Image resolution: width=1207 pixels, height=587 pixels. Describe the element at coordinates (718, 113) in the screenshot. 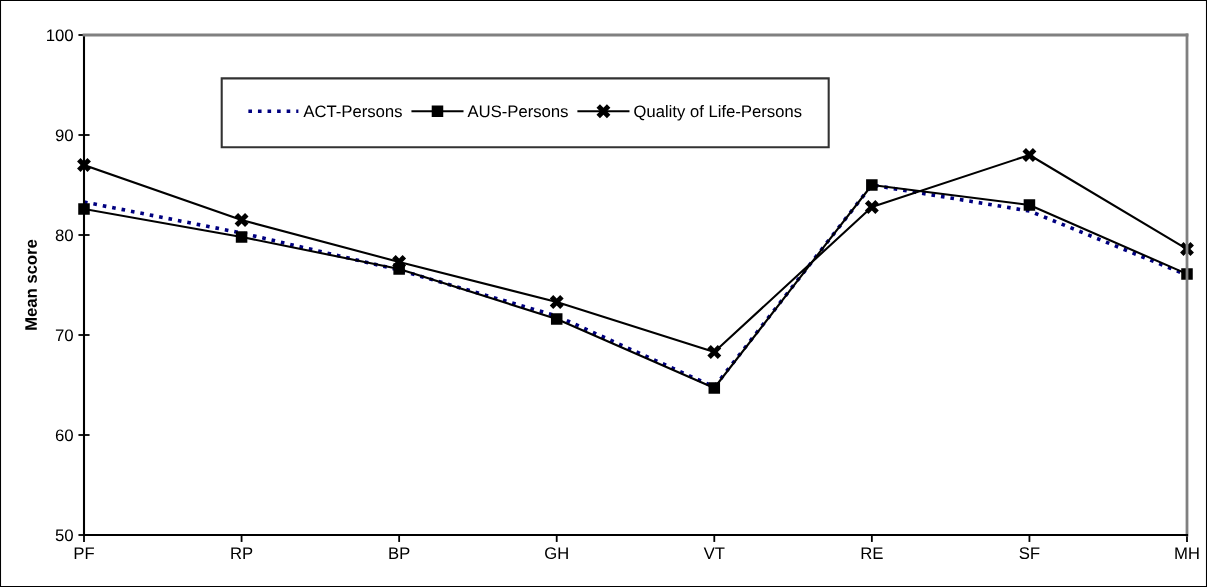

I see `legend-label: Quality of Life-Persons` at that location.